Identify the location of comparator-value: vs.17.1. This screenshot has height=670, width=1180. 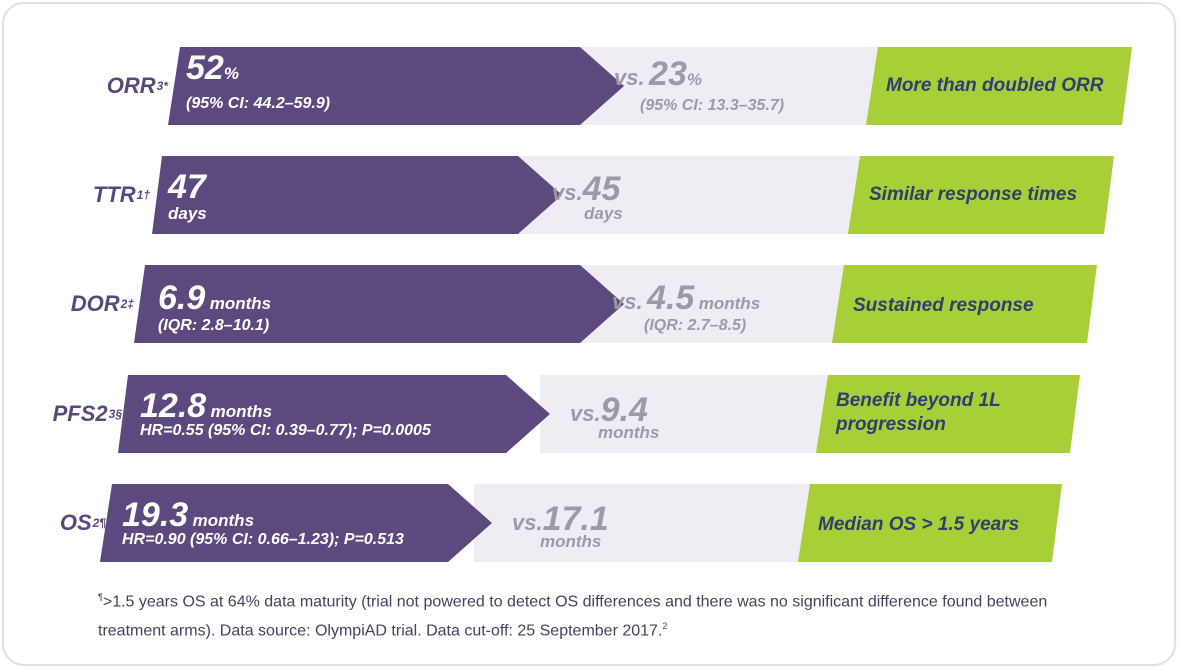
(560, 519).